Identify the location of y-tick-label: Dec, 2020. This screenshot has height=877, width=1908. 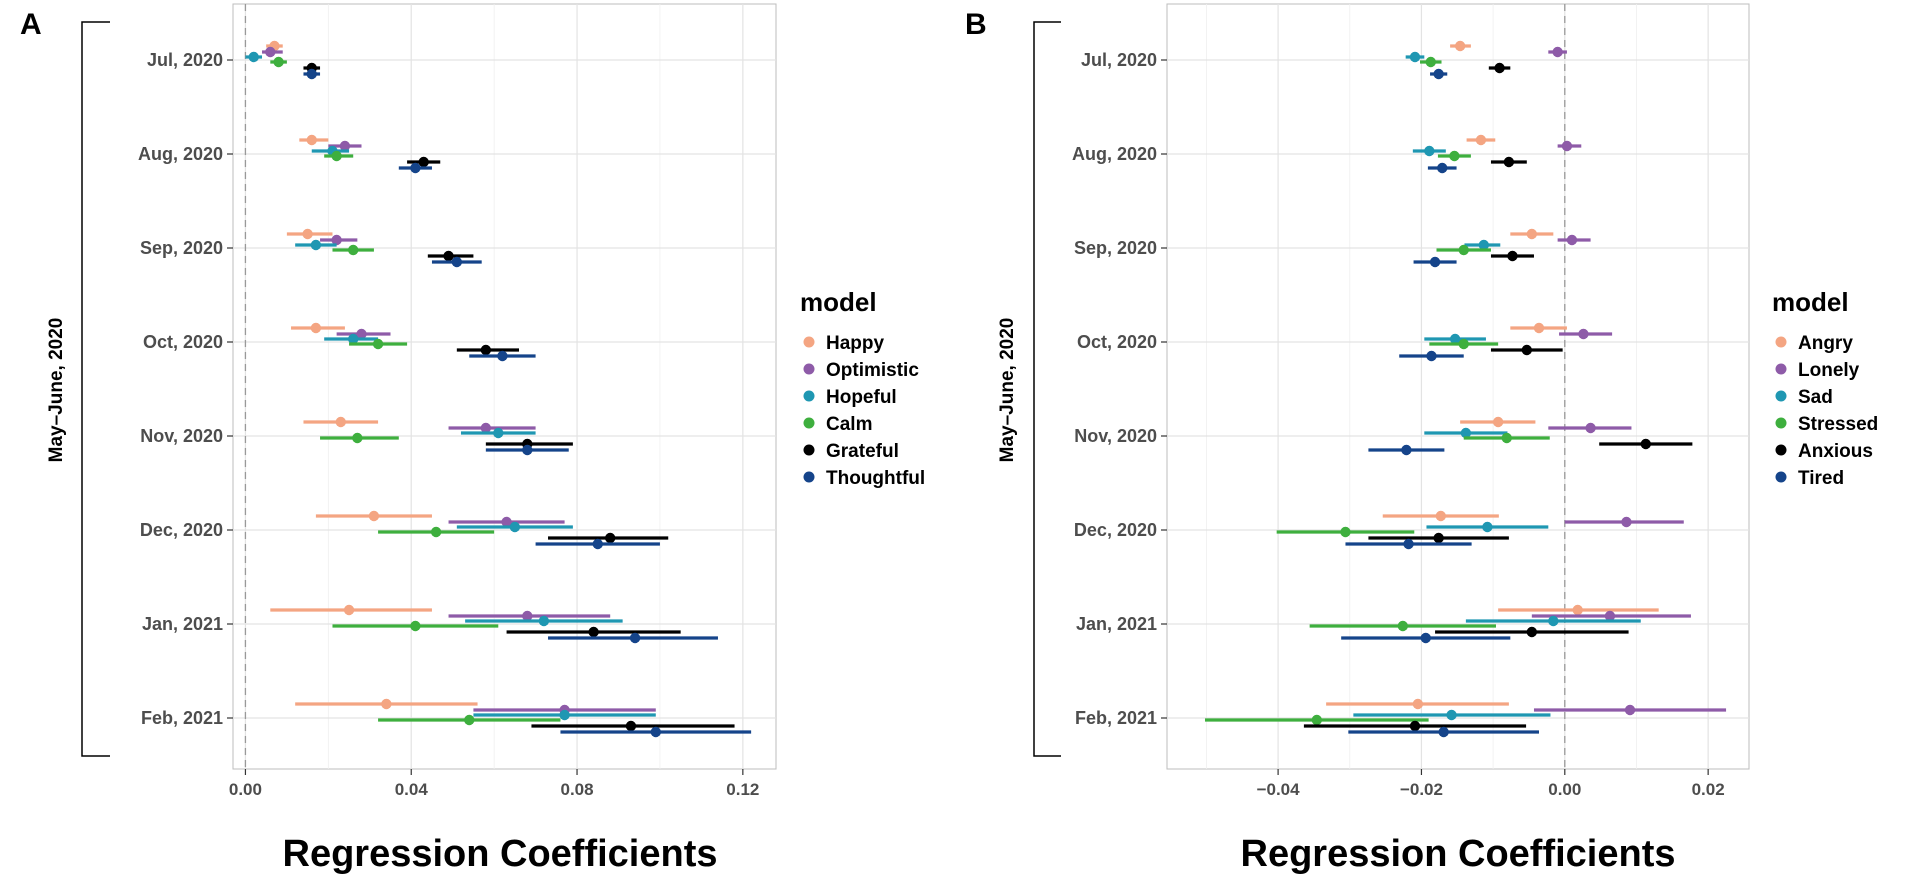
(181, 530).